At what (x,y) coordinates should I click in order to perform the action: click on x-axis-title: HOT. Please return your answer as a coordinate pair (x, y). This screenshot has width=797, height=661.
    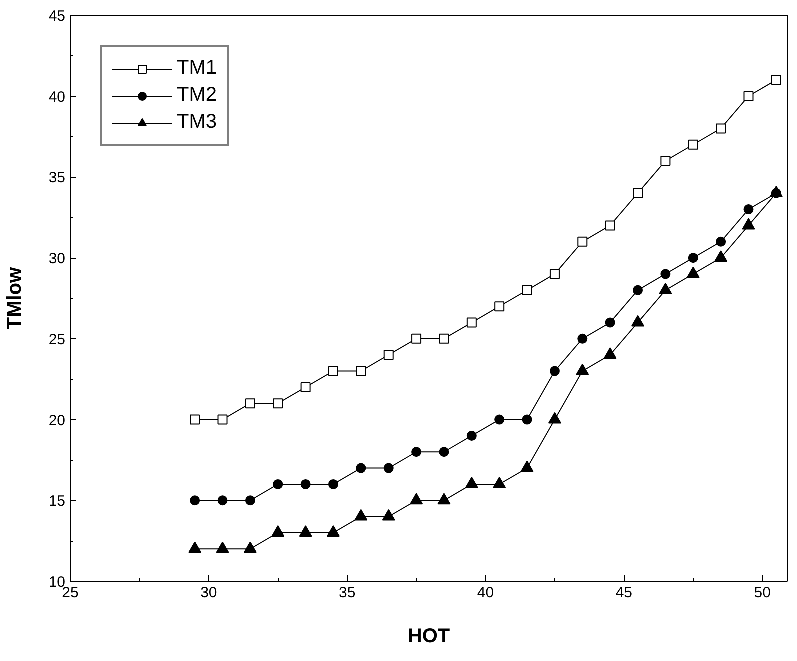
    Looking at the image, I should click on (429, 637).